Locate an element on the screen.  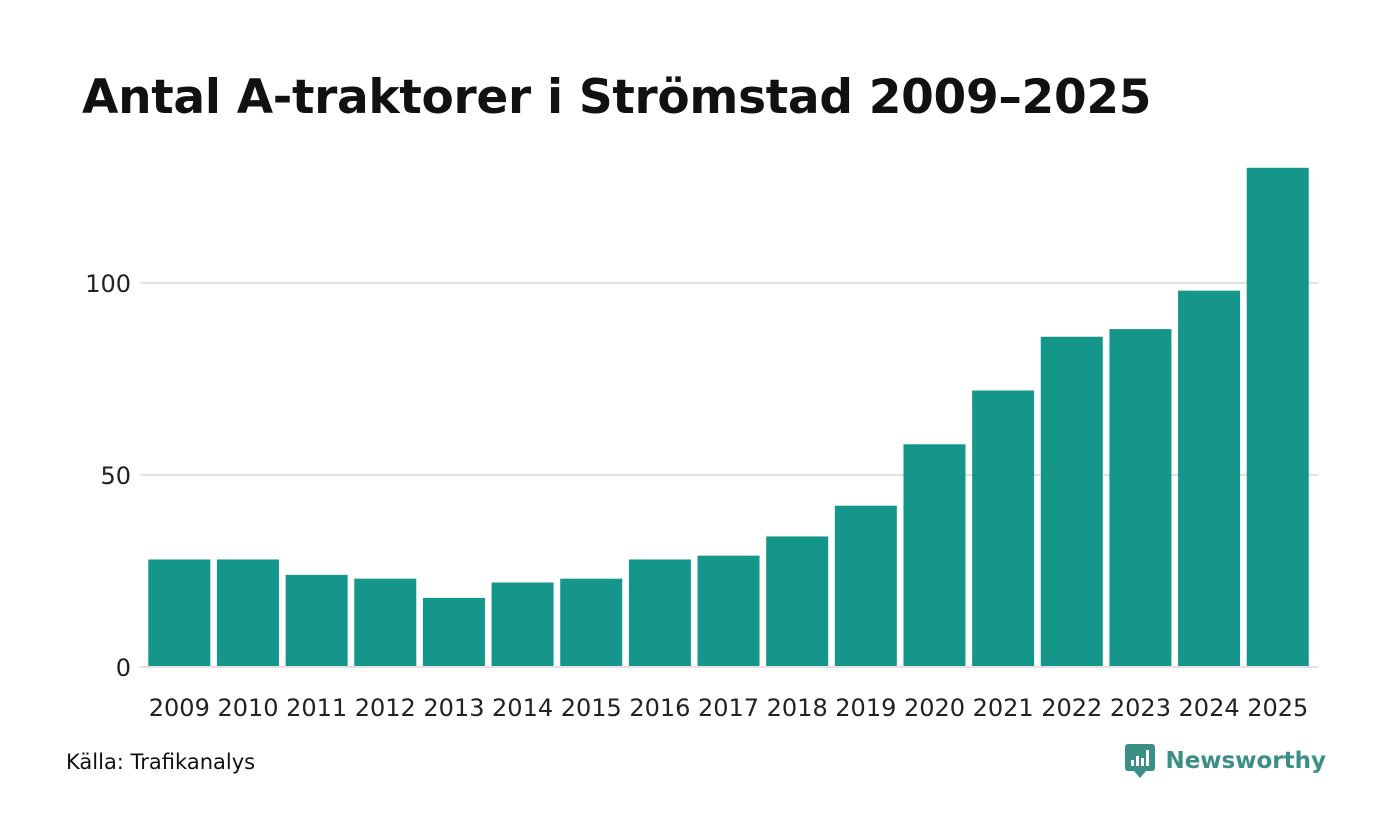
brand-name: Newsworthy is located at coordinates (1245, 761).